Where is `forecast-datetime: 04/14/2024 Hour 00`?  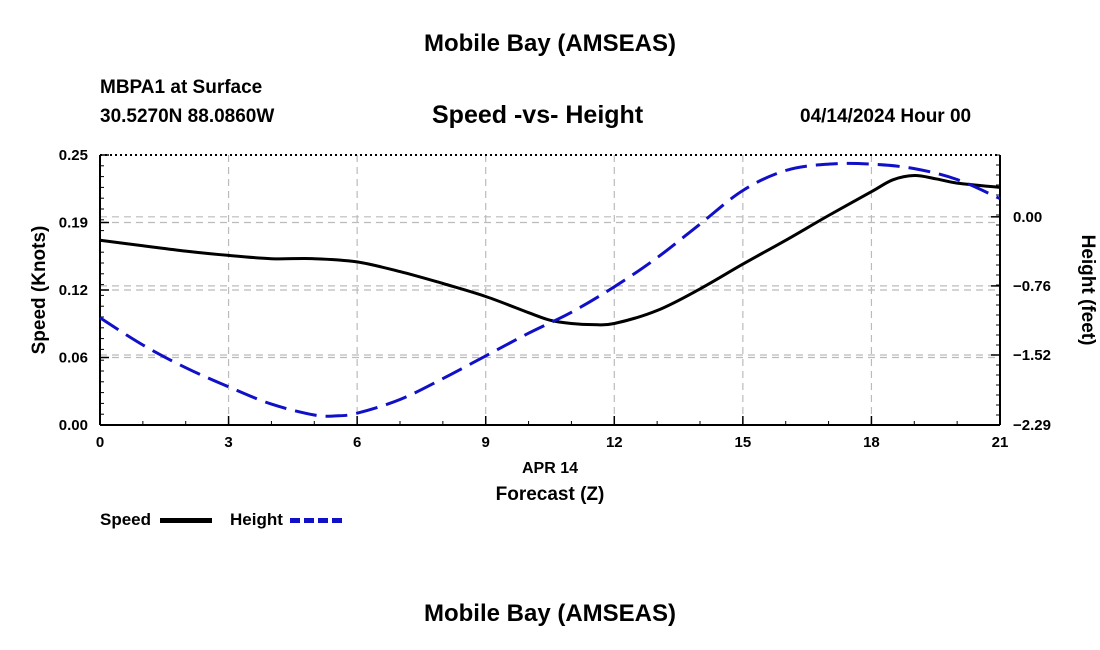 forecast-datetime: 04/14/2024 Hour 00 is located at coordinates (886, 116).